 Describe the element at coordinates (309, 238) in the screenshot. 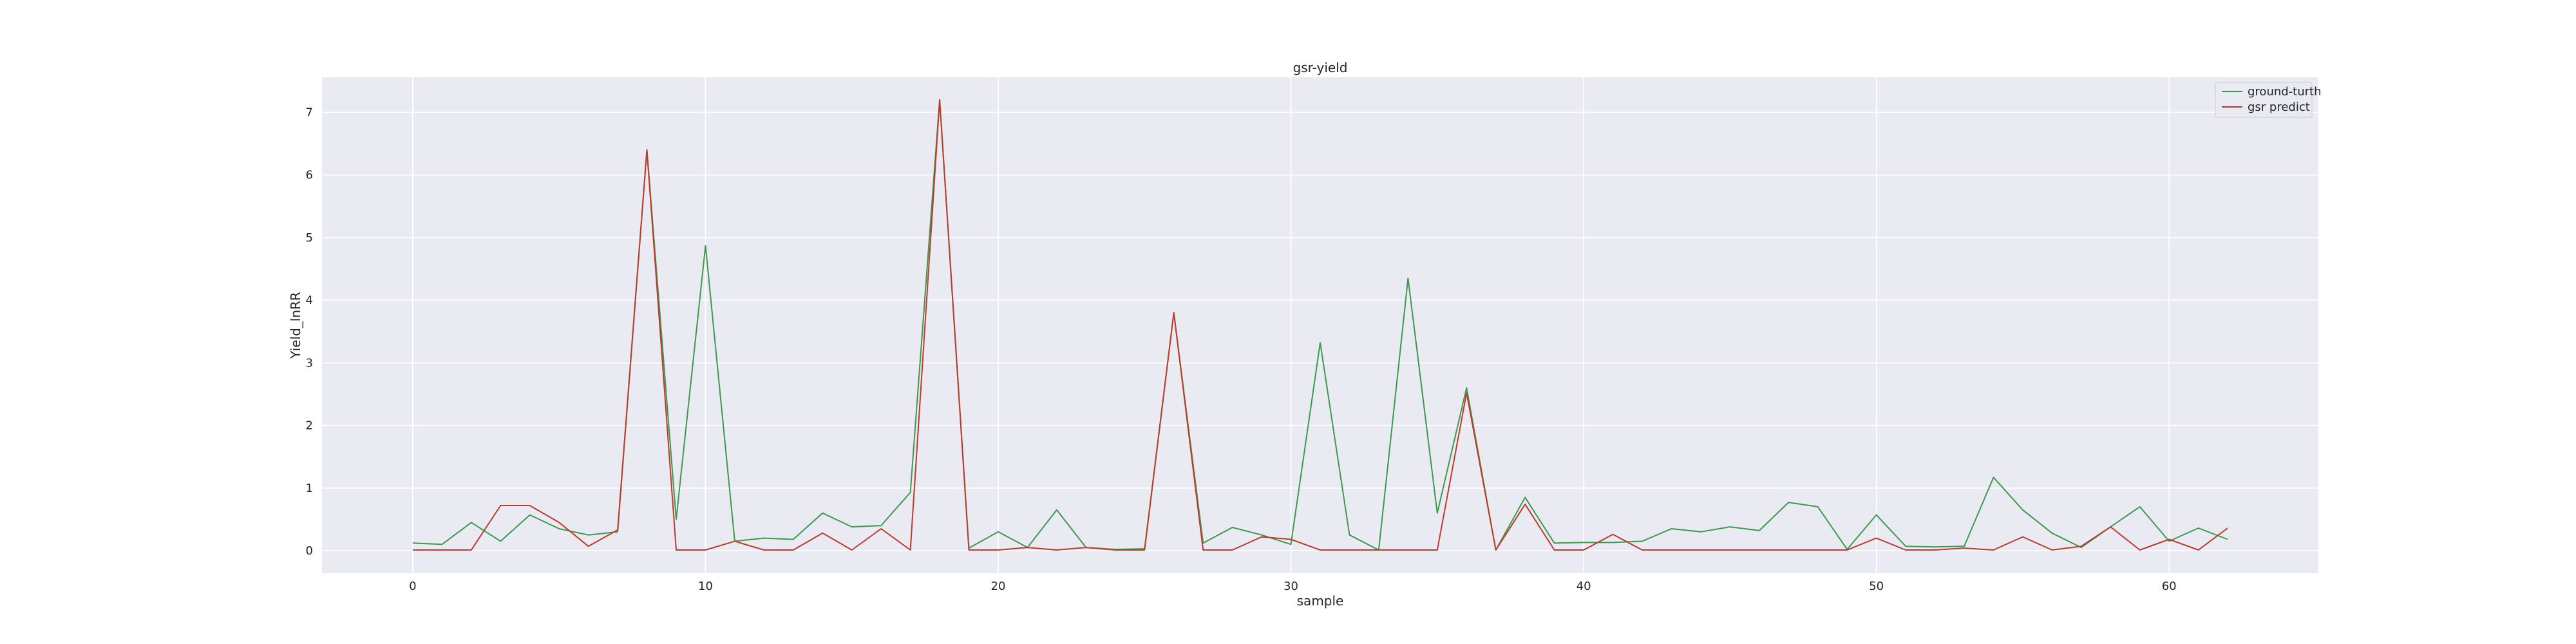

I see `y-tick-label: 5` at that location.